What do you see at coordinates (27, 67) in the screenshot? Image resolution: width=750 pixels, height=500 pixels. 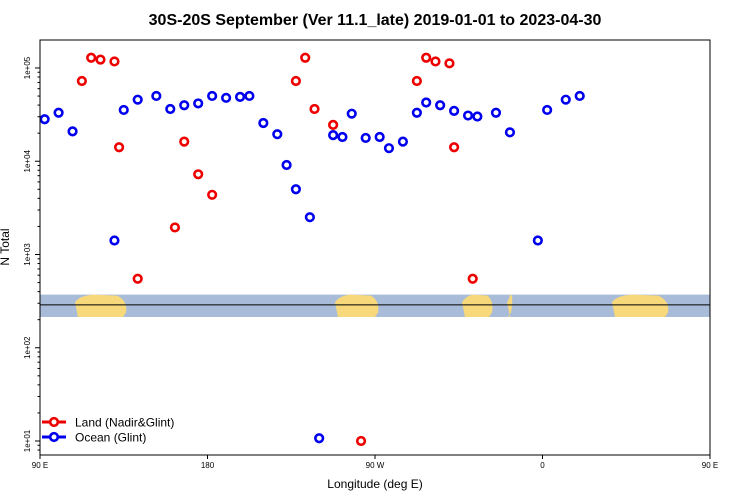 I see `y-tick-label: 1e+05` at bounding box center [27, 67].